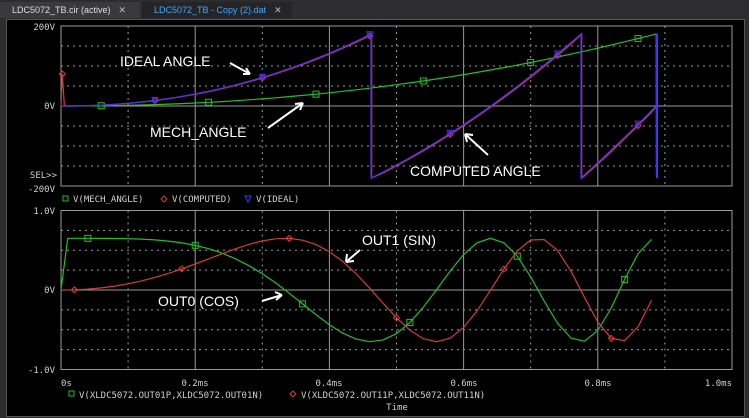 The image size is (749, 418). I want to click on xtick-0: 0s, so click(66, 384).